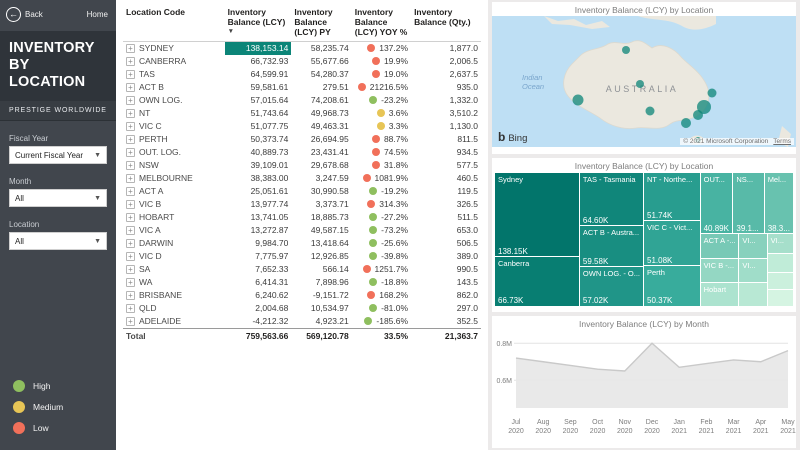 The image size is (800, 450). What do you see at coordinates (174, 191) in the screenshot?
I see `location-code-cell: + ACT A` at bounding box center [174, 191].